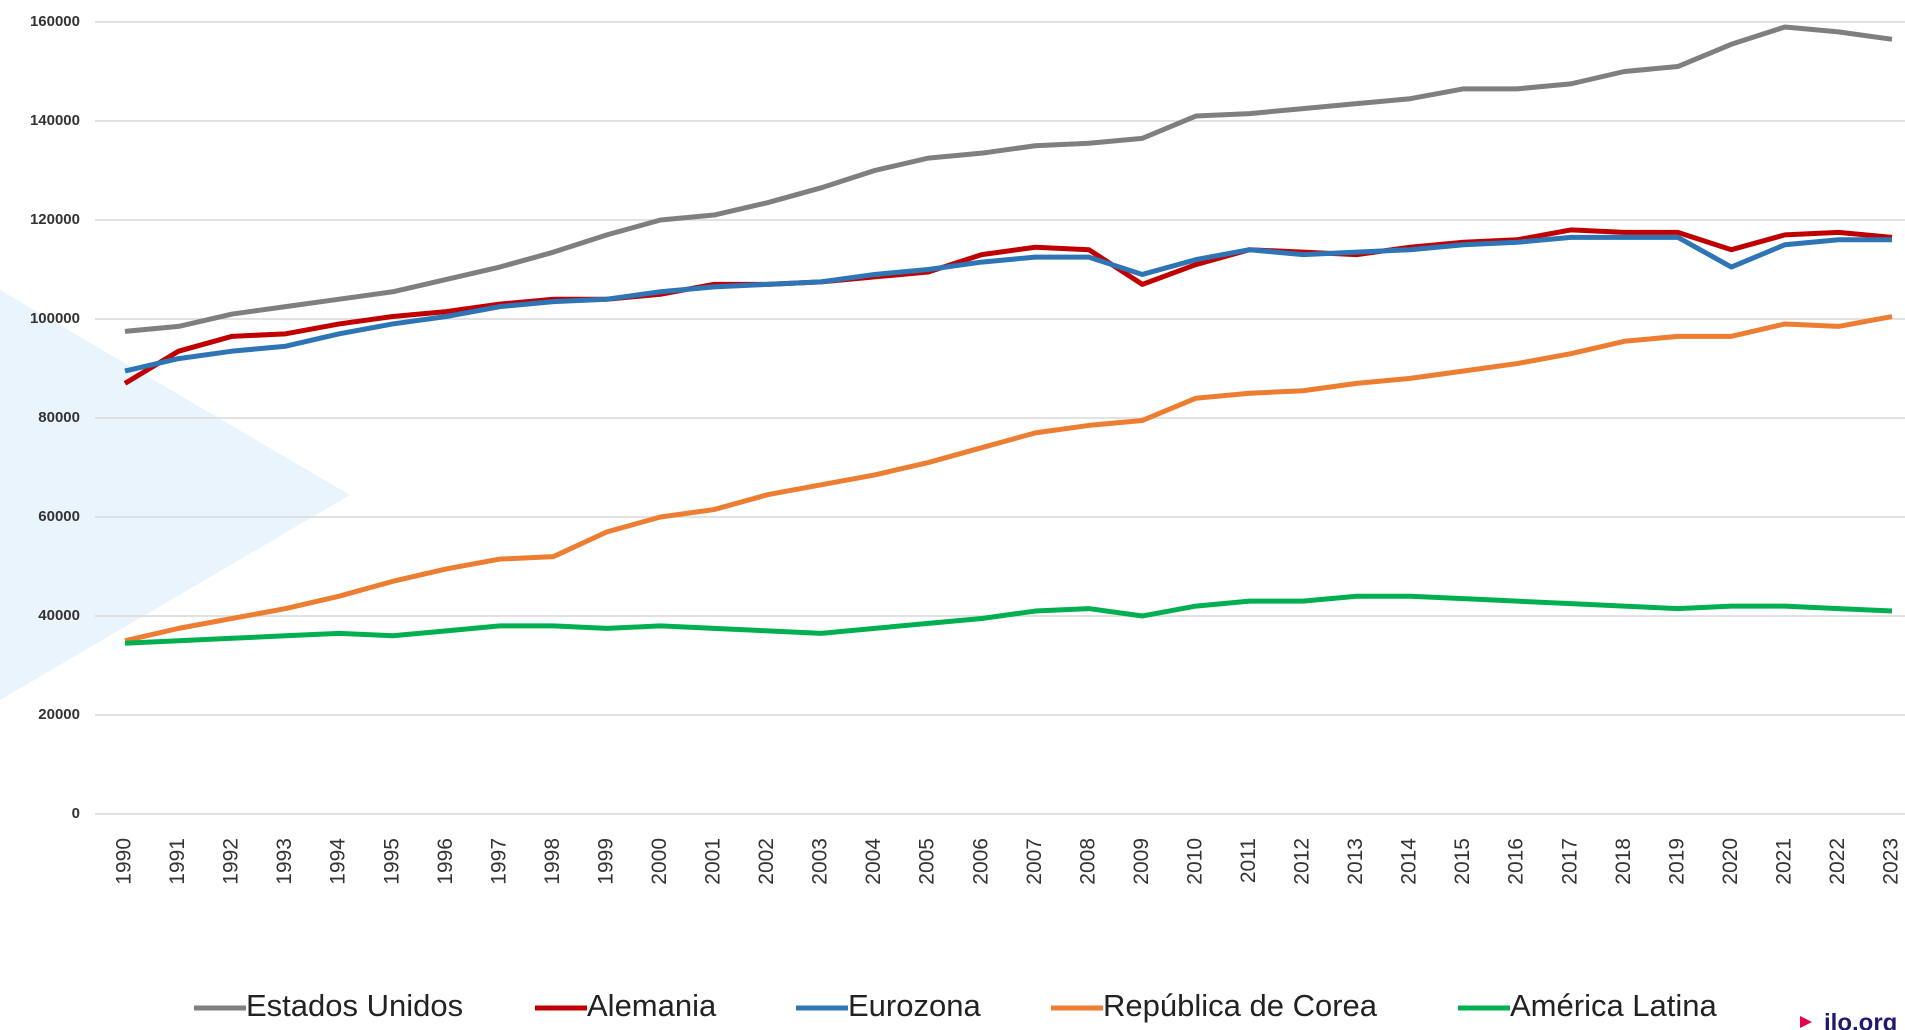 This screenshot has height=1030, width=1905. Describe the element at coordinates (1569, 861) in the screenshot. I see `x-tick-label: 2017` at that location.